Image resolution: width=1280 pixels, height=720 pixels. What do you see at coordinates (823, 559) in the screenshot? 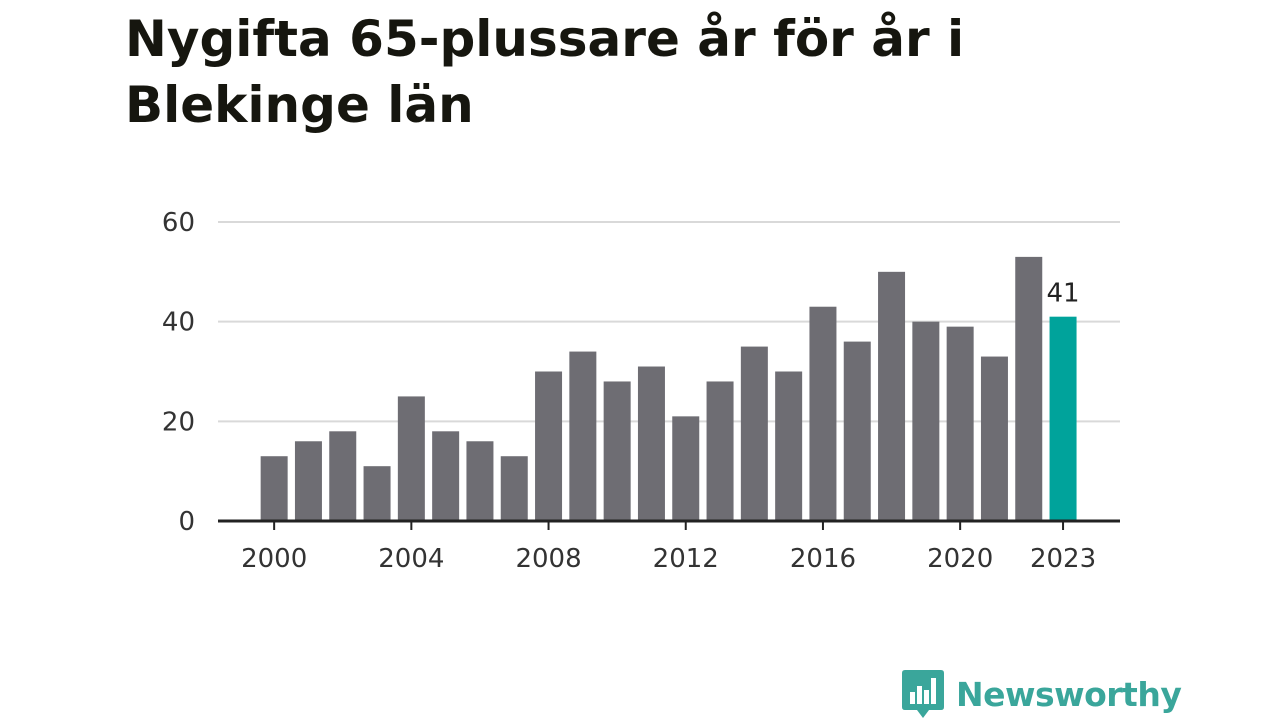
I see `x-tick-label: 2016` at bounding box center [823, 559].